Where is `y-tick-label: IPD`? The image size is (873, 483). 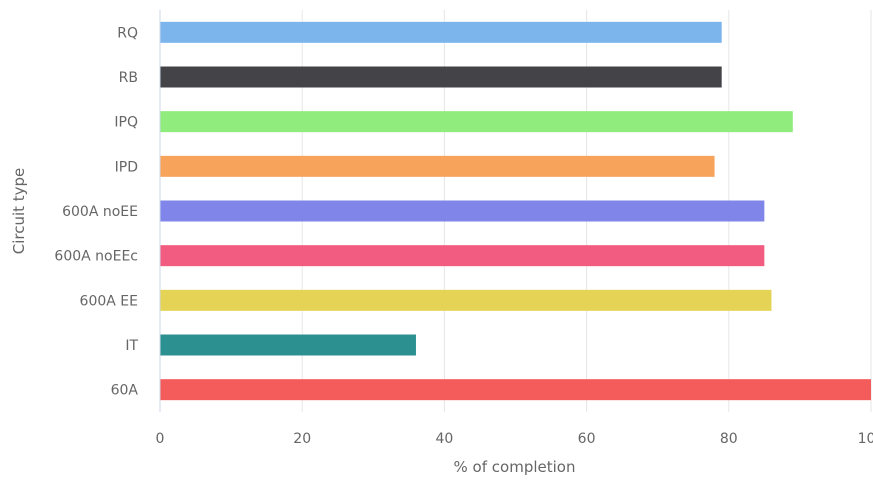
y-tick-label: IPD is located at coordinates (126, 167).